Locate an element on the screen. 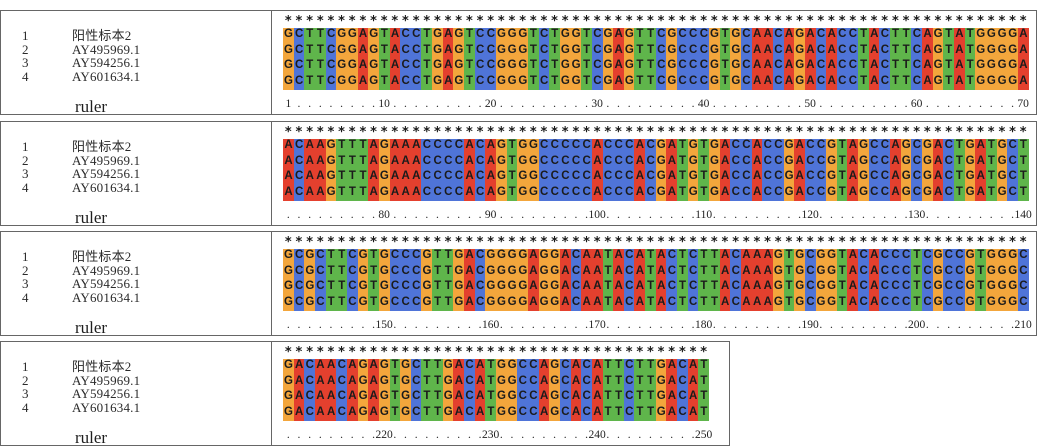 The height and width of the screenshot is (447, 1037). ruler-tick-label: 250 is located at coordinates (704, 435).